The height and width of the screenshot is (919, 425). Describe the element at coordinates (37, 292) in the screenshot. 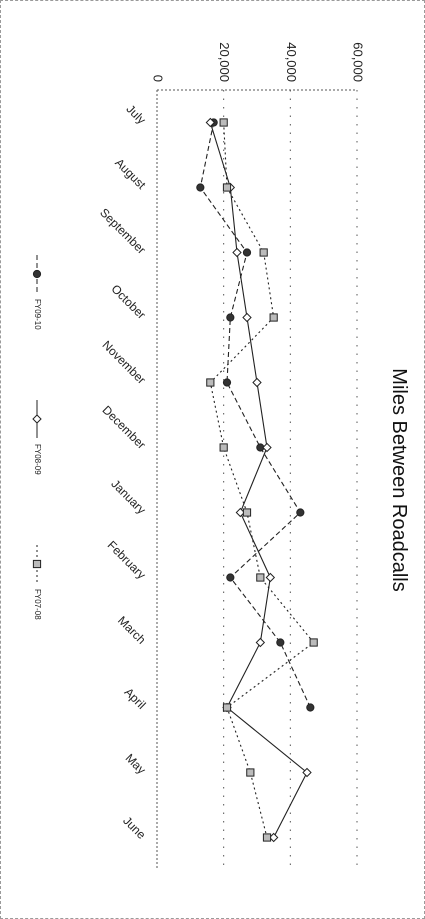

I see `legend-entry: FY09-10` at that location.